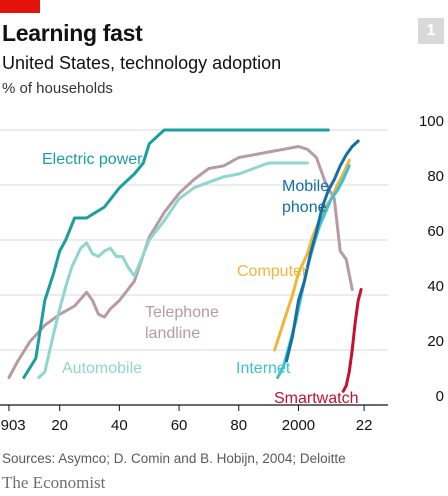  Describe the element at coordinates (72, 33) in the screenshot. I see `chart-title: Learning fast` at that location.